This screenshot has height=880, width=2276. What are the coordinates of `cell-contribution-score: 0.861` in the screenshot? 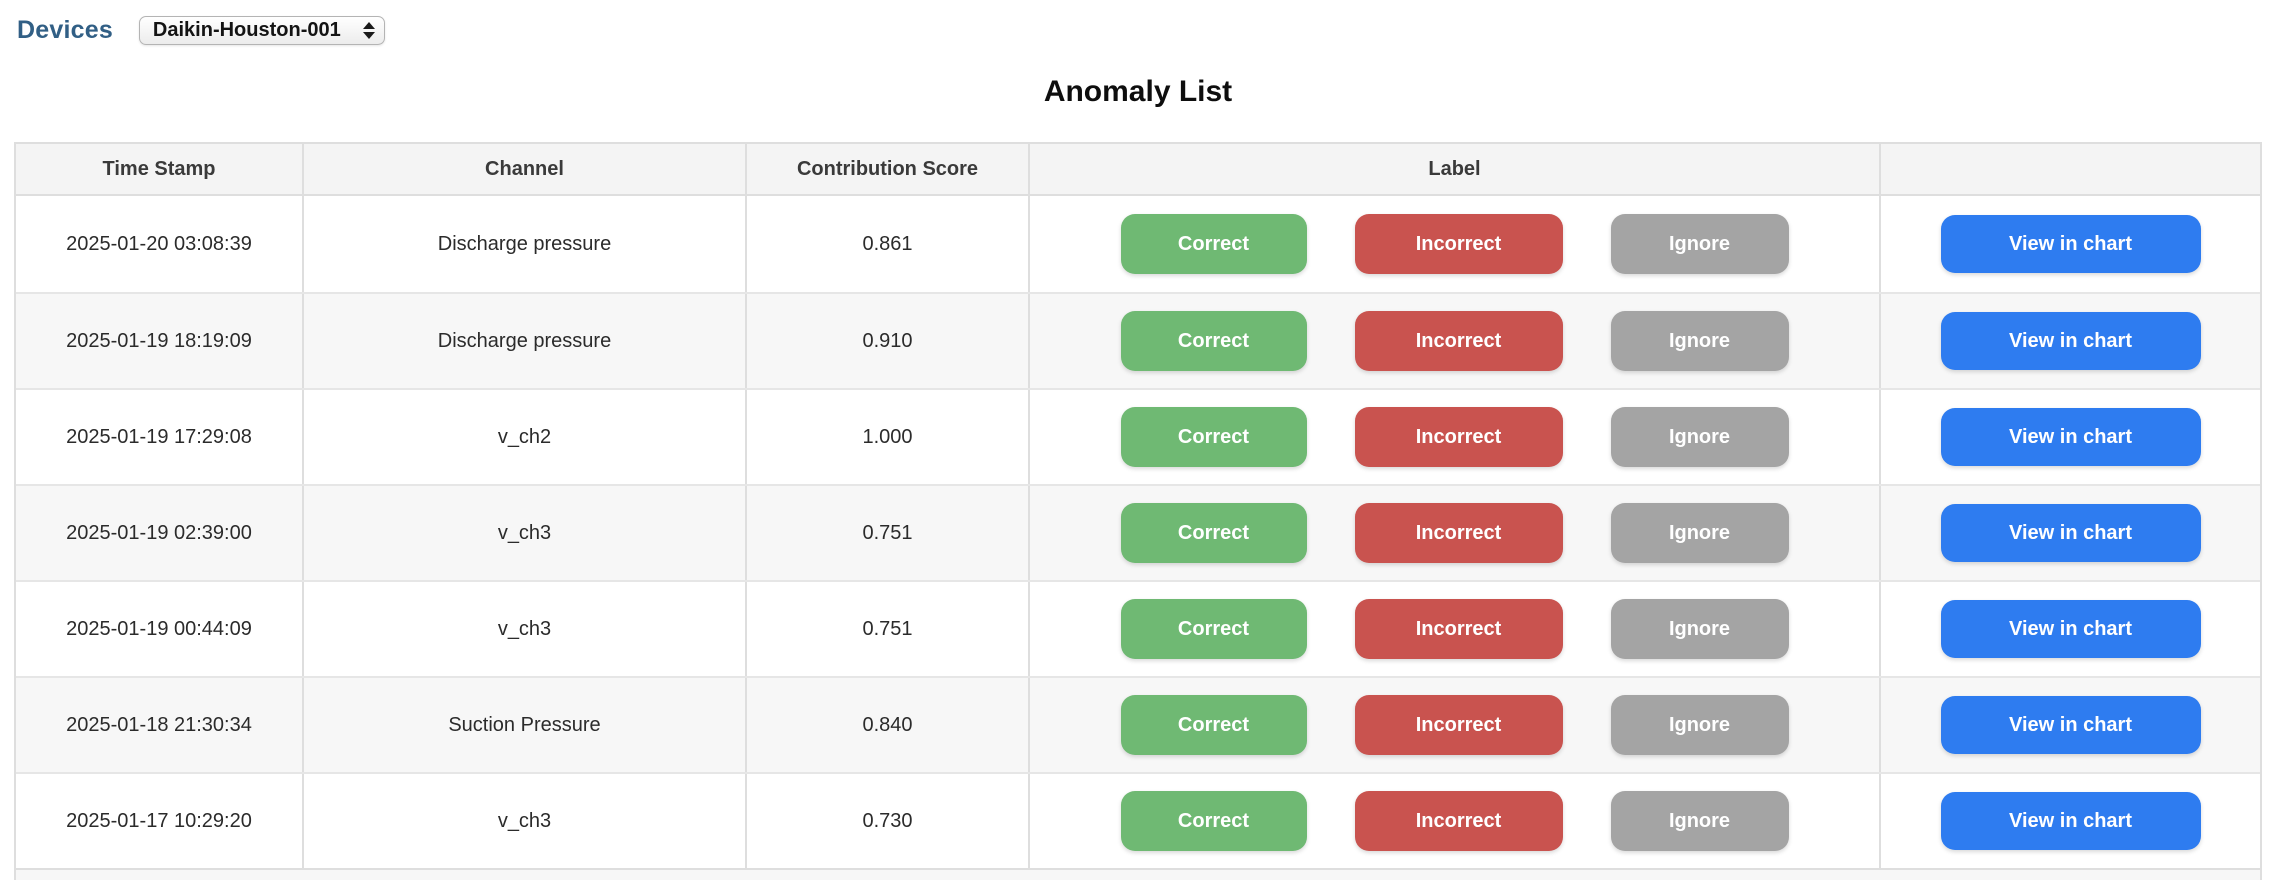 It's located at (886, 244).